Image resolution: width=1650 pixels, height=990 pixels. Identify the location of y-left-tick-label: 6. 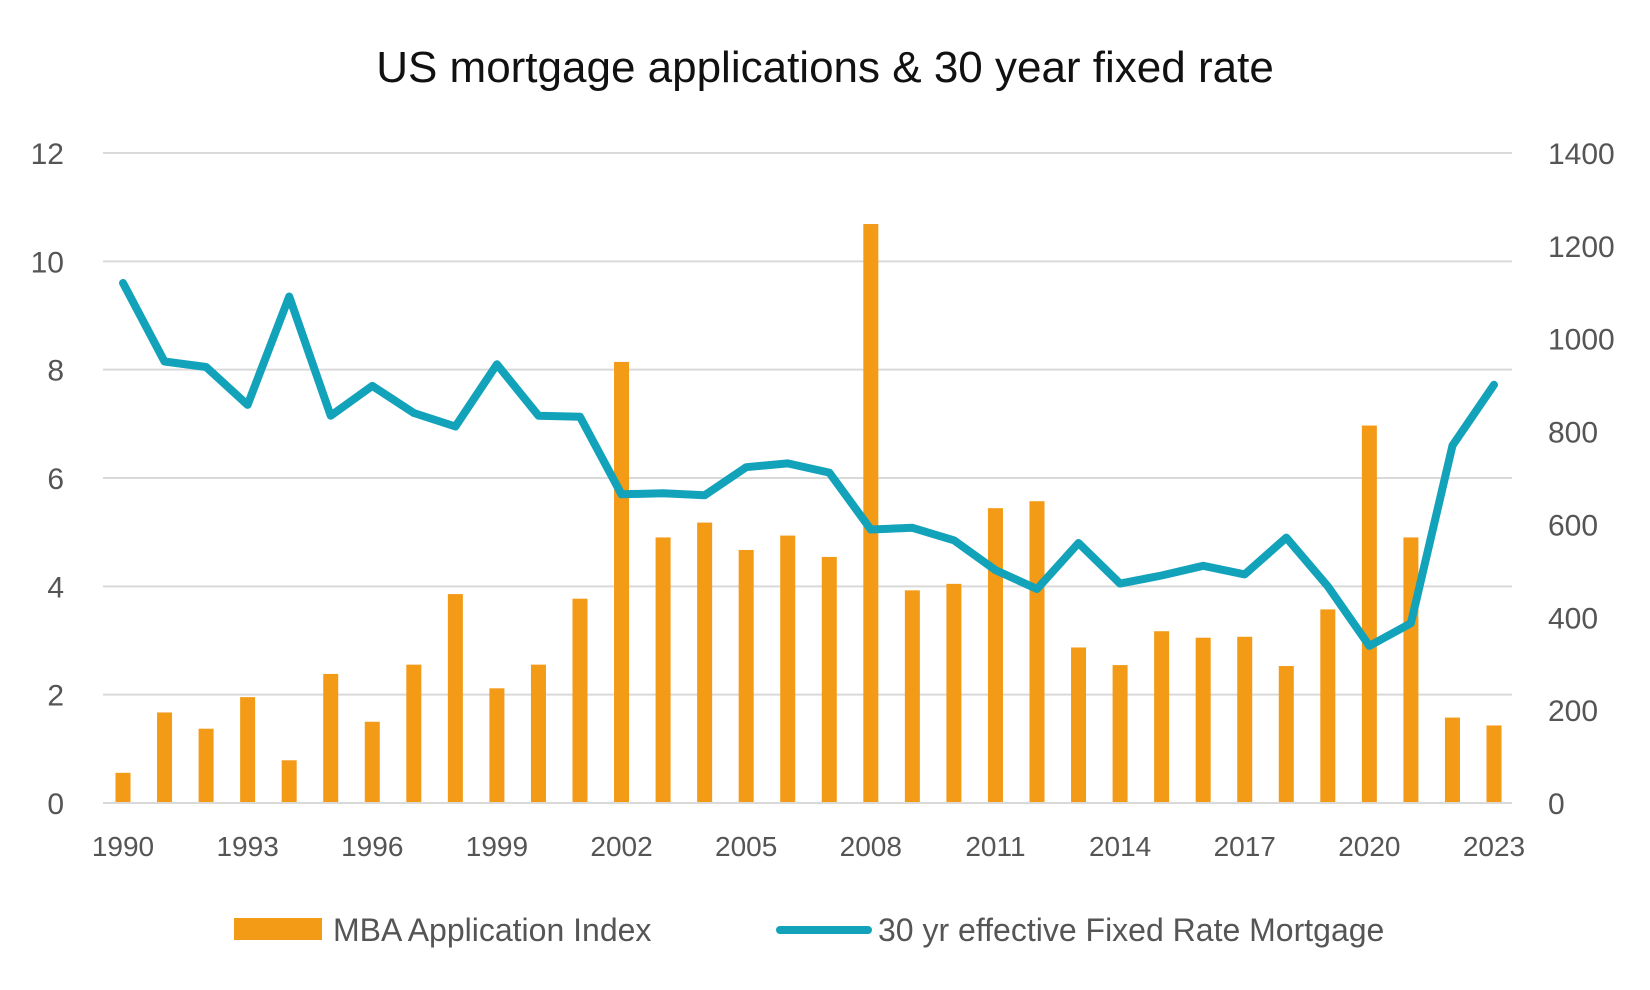
(55, 479).